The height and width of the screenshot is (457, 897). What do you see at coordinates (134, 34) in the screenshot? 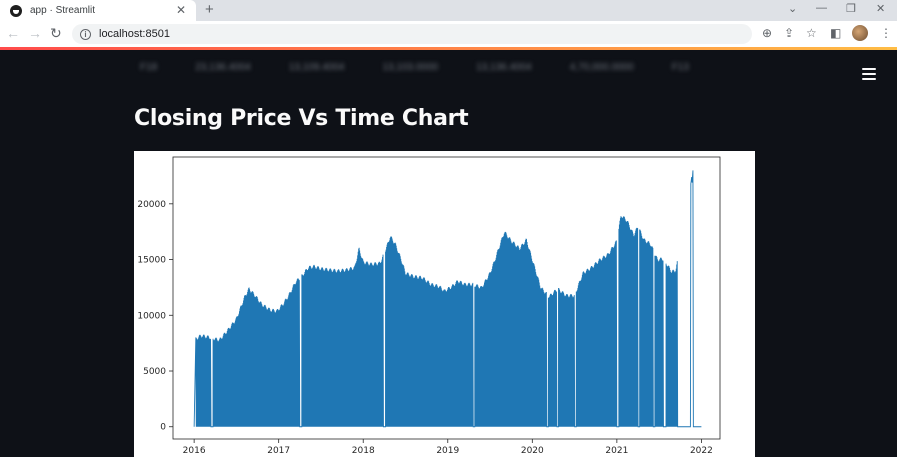
I see `url-text: localhost:8501` at bounding box center [134, 34].